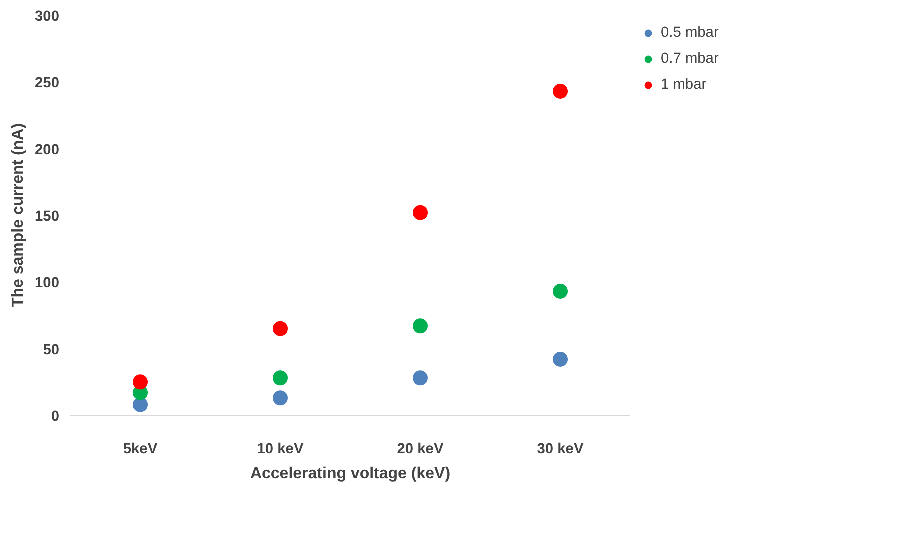 Image resolution: width=912 pixels, height=558 pixels. I want to click on y-tick-label: 0, so click(55, 417).